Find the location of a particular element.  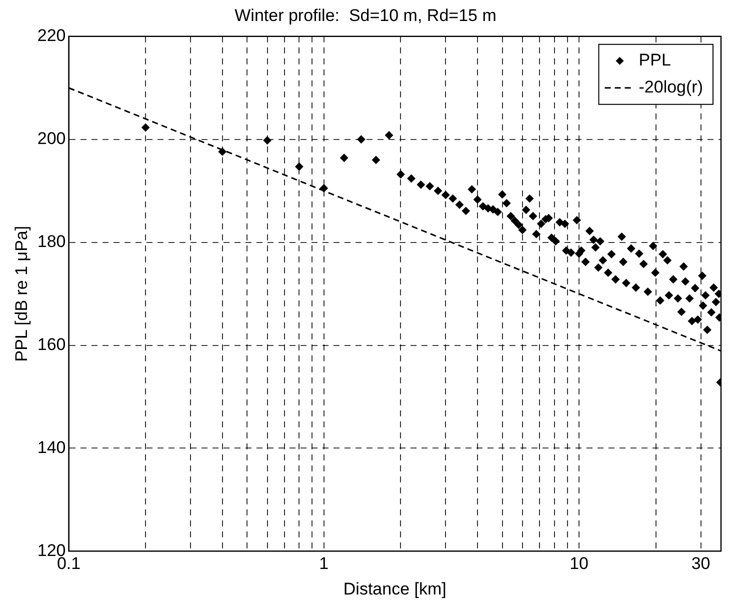

y-tick-label: 160 is located at coordinates (51, 344).